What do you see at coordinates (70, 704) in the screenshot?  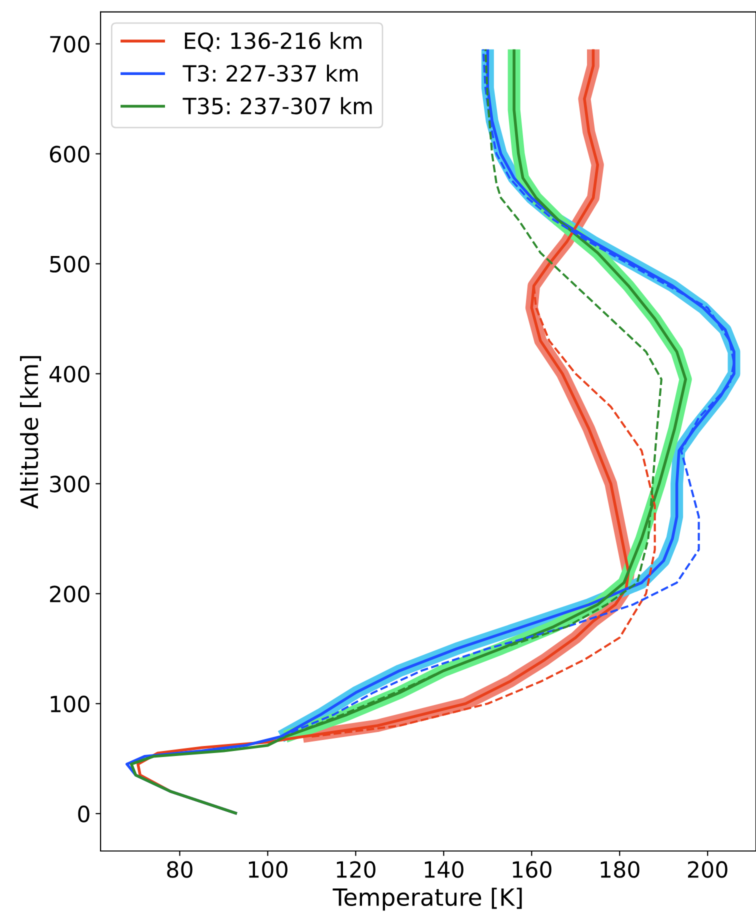 I see `y-tick-label: 100` at bounding box center [70, 704].